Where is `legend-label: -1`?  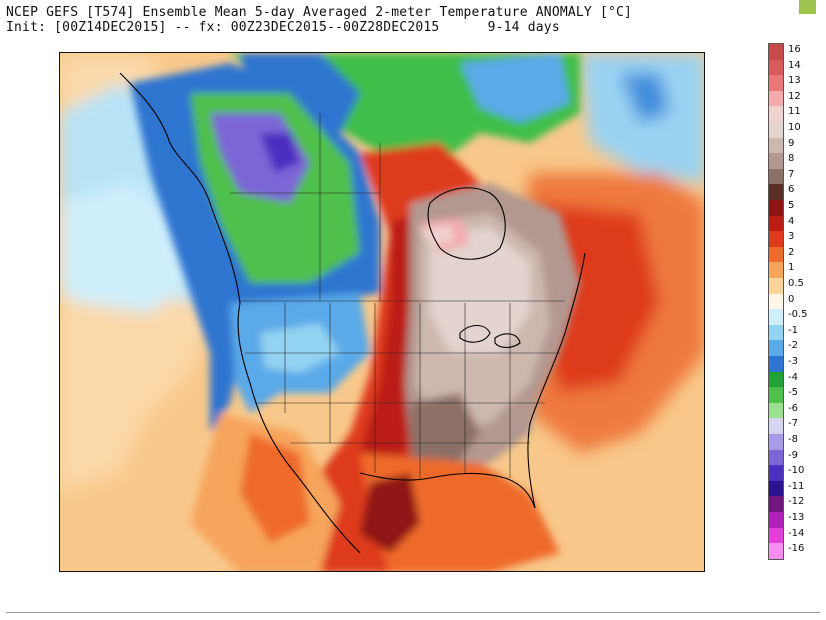 legend-label: -1 is located at coordinates (793, 330).